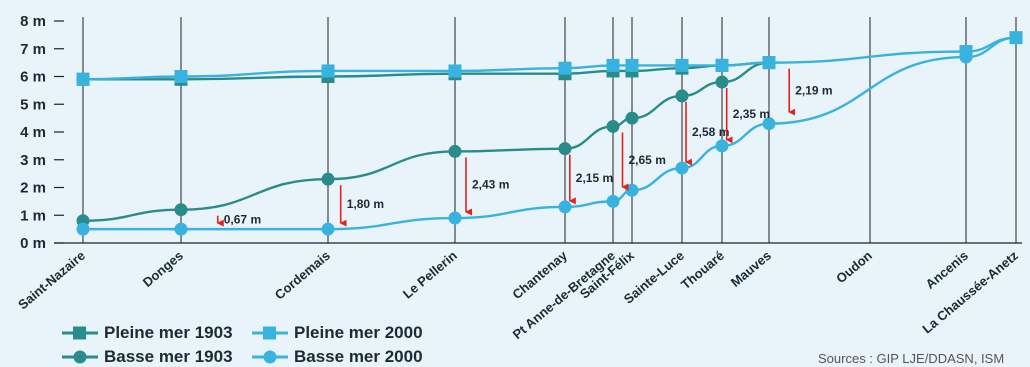 The height and width of the screenshot is (367, 1030). Describe the element at coordinates (702, 270) in the screenshot. I see `x-tick-label: Thouaré` at that location.